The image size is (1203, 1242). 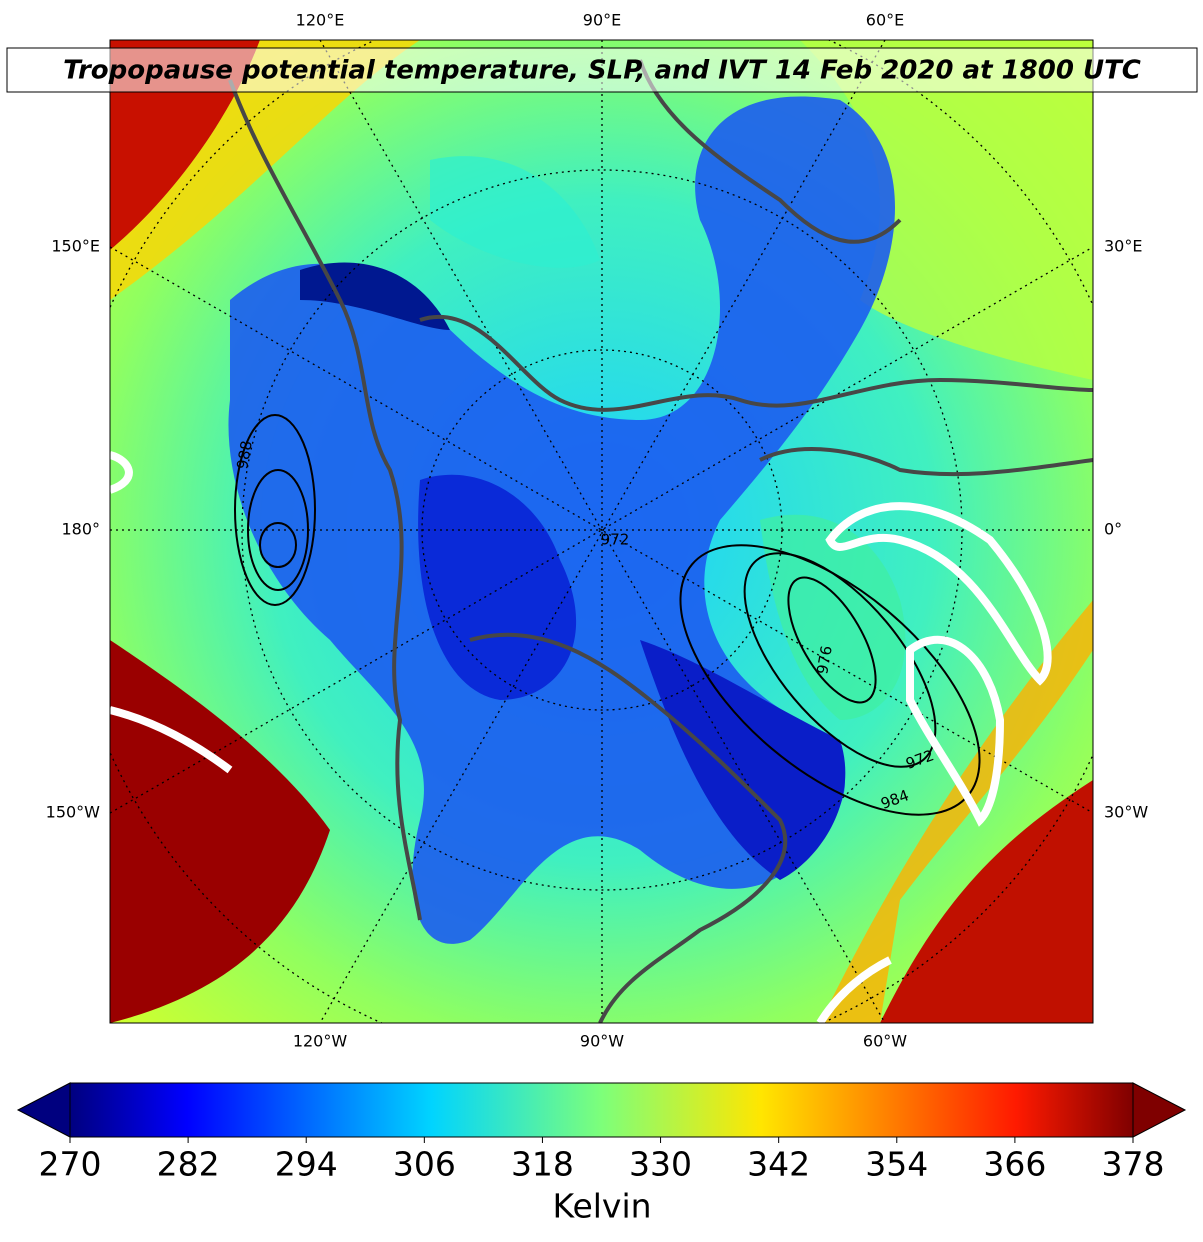 What do you see at coordinates (188, 1164) in the screenshot?
I see `colorbar-tick-label: 282` at bounding box center [188, 1164].